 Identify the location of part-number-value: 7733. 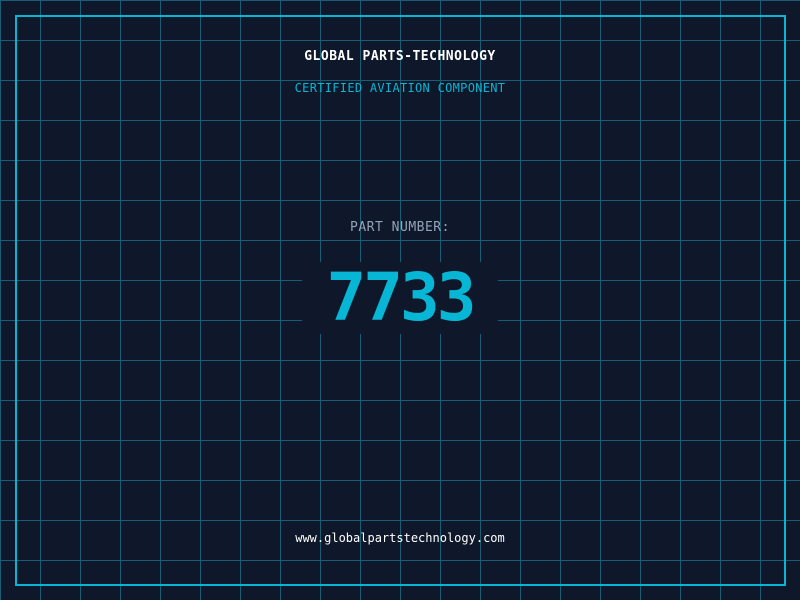
(400, 298).